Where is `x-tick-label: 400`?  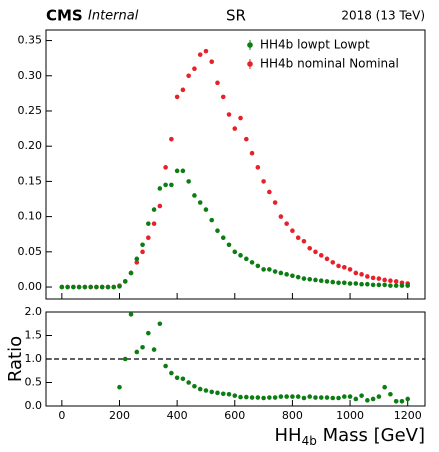
x-tick-label: 400 is located at coordinates (177, 415).